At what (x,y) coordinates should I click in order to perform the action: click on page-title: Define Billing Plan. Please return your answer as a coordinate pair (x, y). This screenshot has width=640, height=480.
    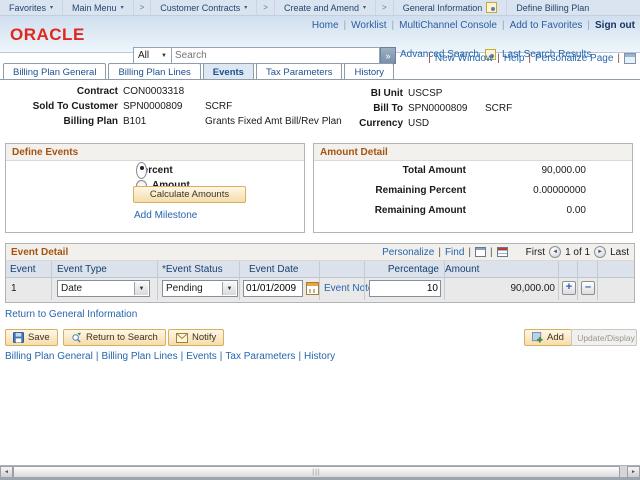
    Looking at the image, I should click on (553, 7).